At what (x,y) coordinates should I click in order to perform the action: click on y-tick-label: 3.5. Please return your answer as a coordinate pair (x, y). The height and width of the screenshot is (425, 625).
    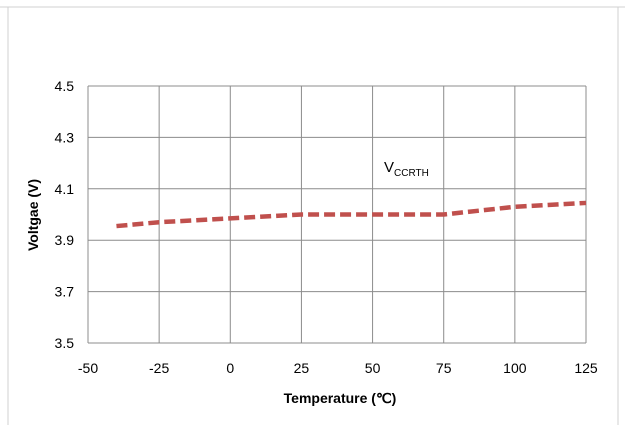
    Looking at the image, I should click on (65, 343).